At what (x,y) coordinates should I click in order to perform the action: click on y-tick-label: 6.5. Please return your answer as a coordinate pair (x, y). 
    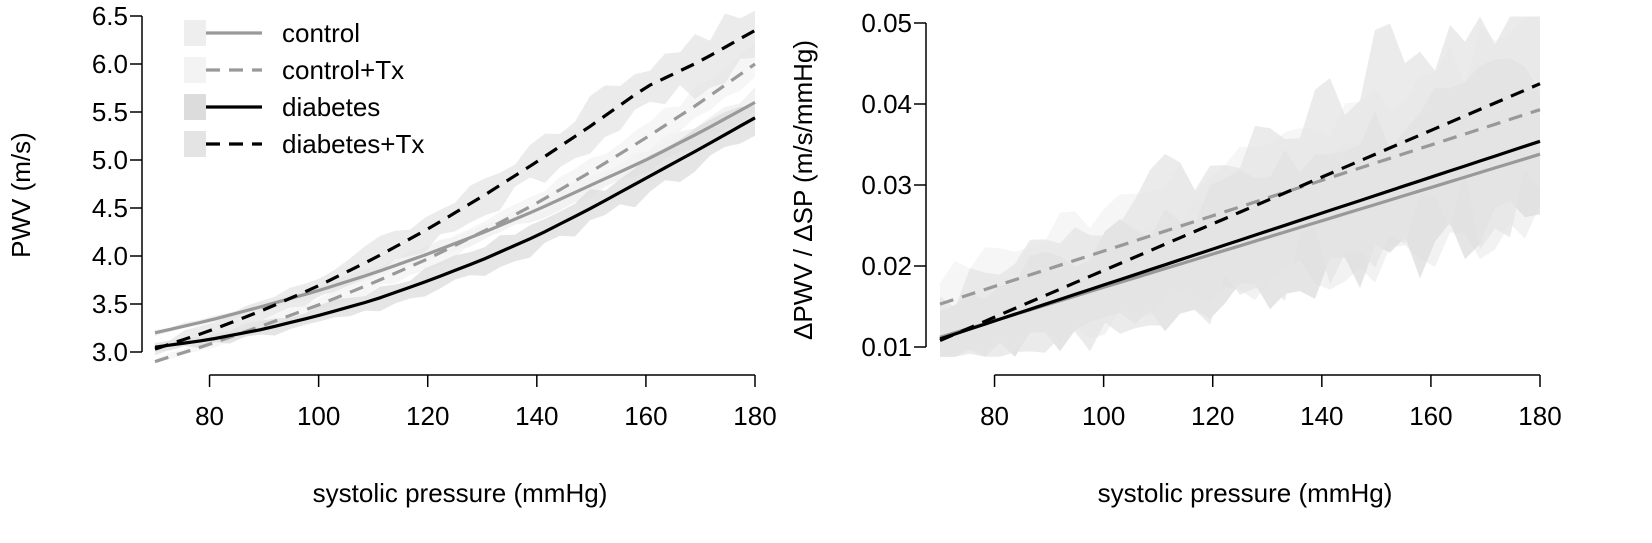
    Looking at the image, I should click on (110, 16).